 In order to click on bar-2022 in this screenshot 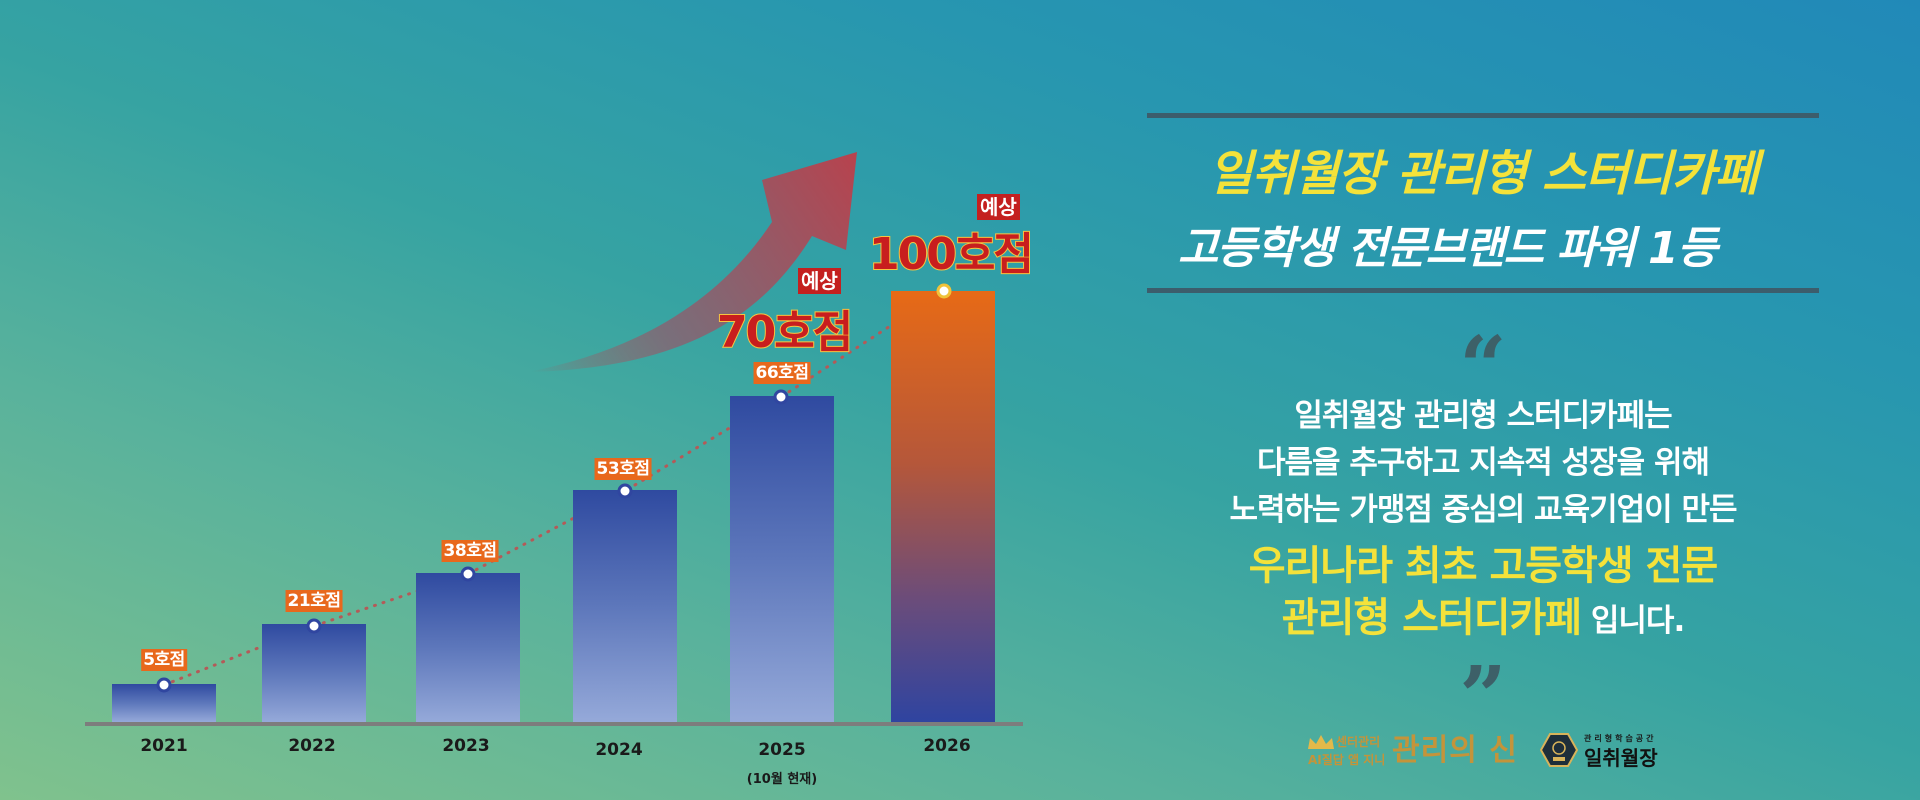, I will do `click(314, 673)`.